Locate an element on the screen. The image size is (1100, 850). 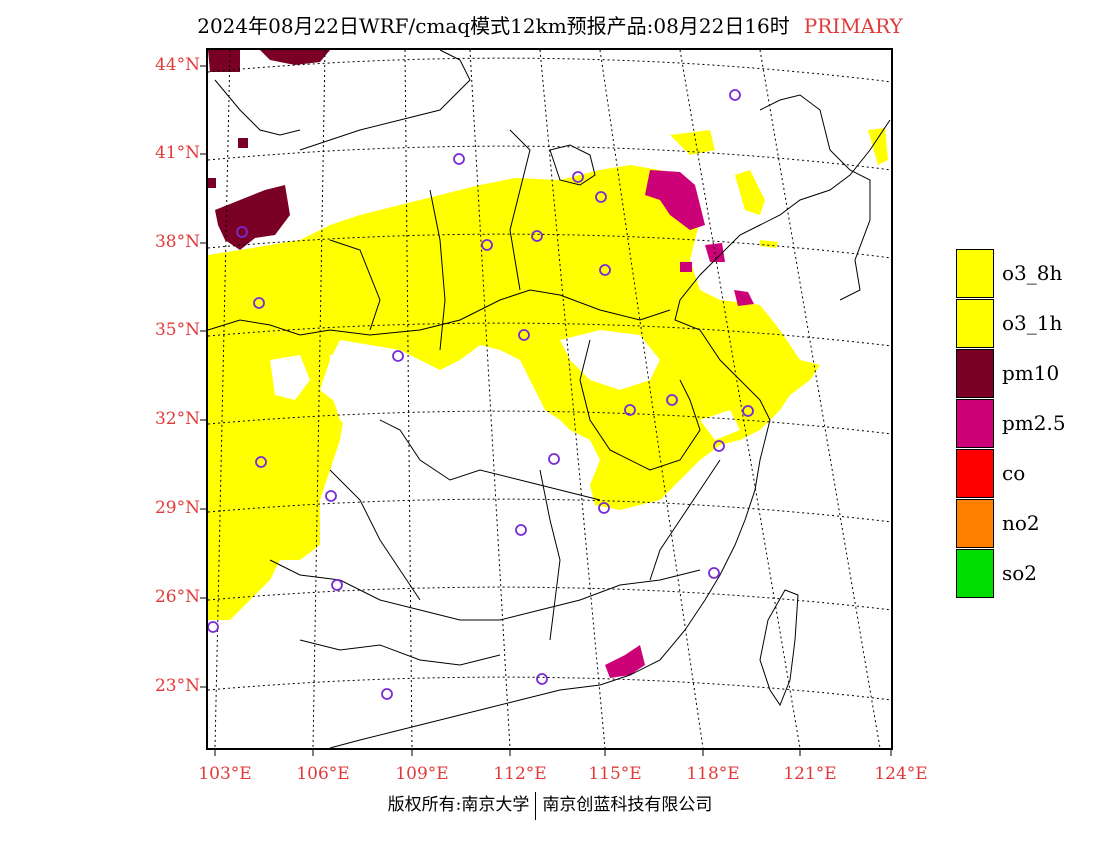
lat-label-38: 38°N is located at coordinates (177, 242).